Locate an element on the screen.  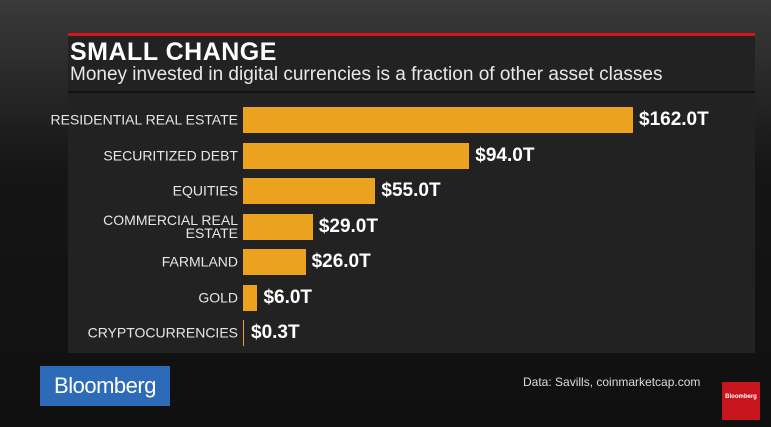
category-label: CRYPTOCURRENCIES is located at coordinates (162, 332).